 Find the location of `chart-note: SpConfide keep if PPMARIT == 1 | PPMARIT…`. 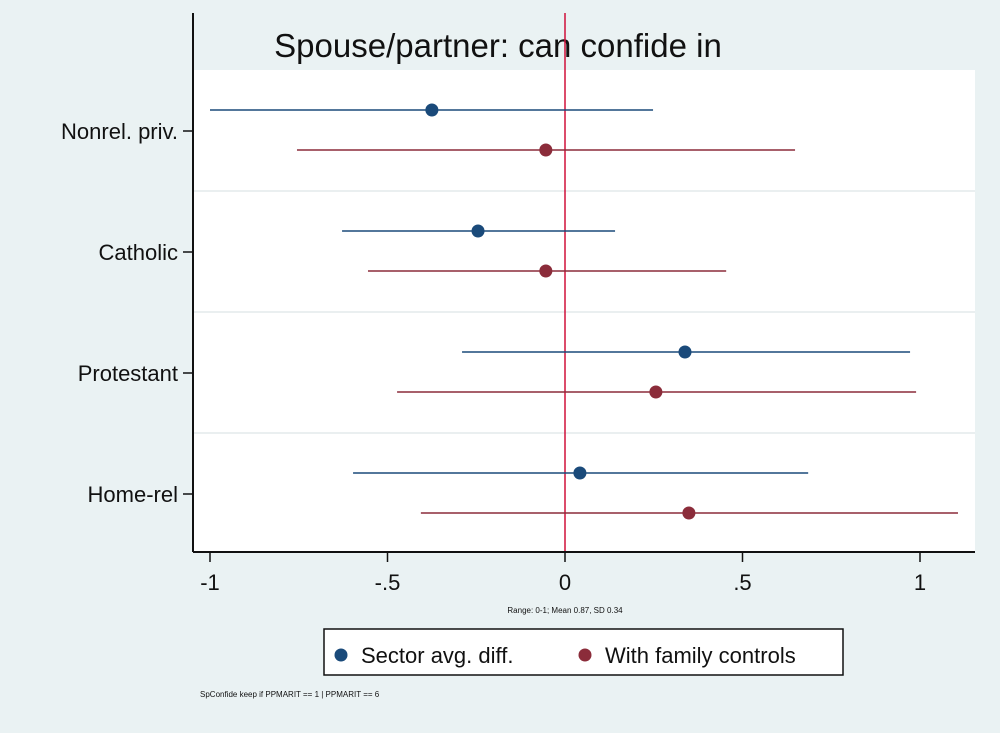

chart-note: SpConfide keep if PPMARIT == 1 | PPMARIT… is located at coordinates (290, 694).